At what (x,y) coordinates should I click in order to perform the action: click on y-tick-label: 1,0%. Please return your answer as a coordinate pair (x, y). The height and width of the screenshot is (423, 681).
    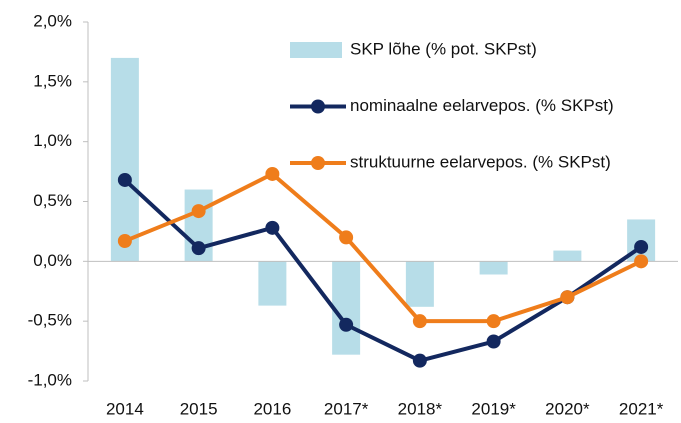
    Looking at the image, I should click on (52, 140).